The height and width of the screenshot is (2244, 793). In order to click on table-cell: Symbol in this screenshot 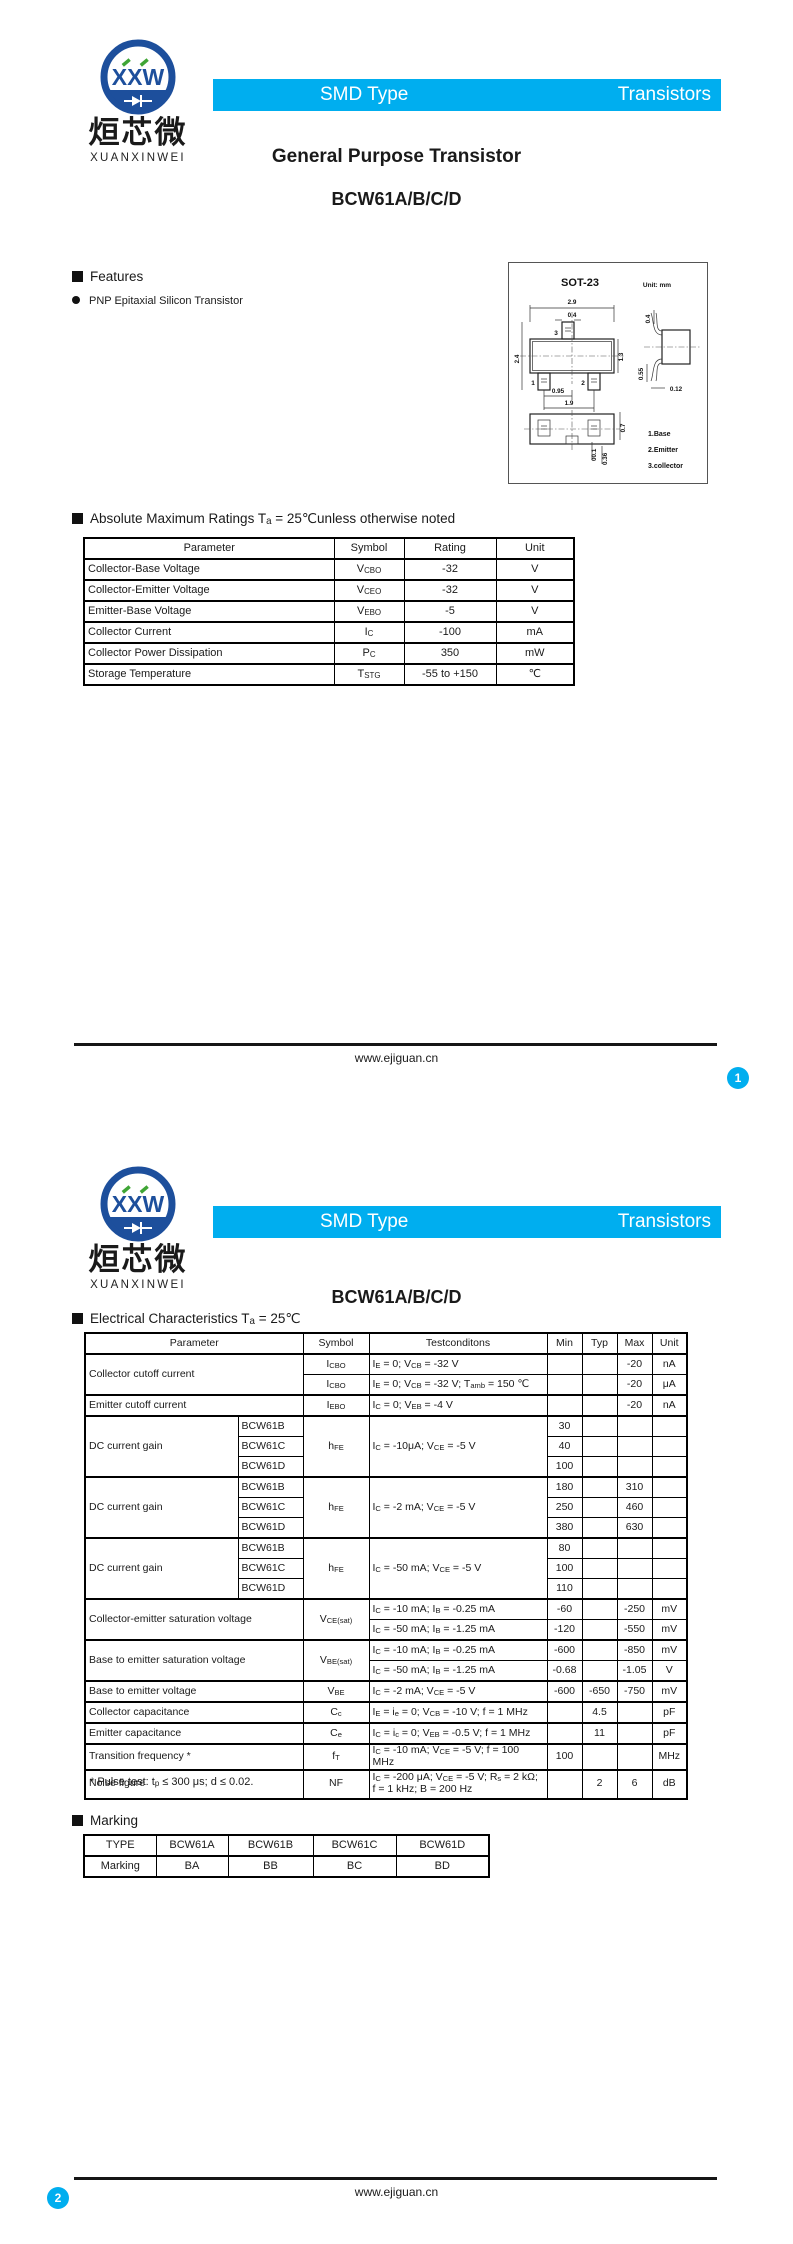, I will do `click(369, 548)`.